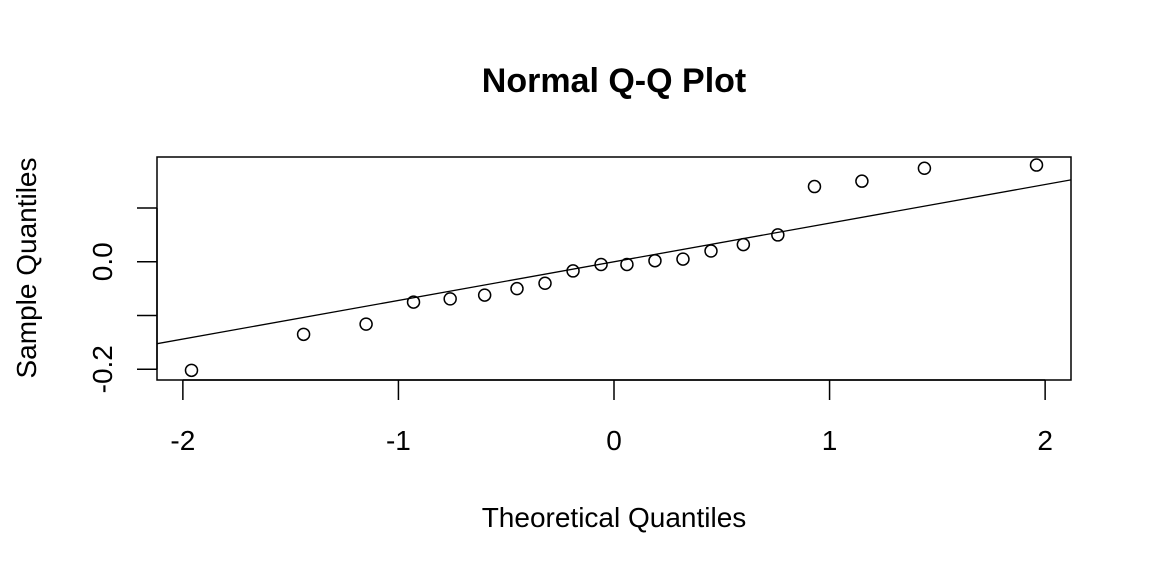  I want to click on y-axis-title: Sample Quantiles, so click(26, 267).